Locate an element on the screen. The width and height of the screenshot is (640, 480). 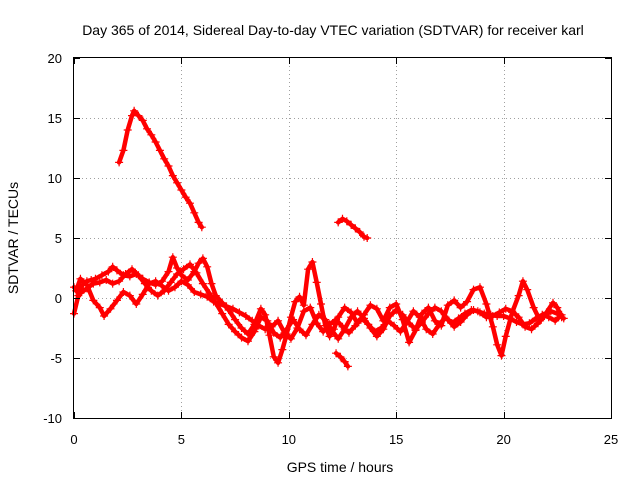
series-trace is located at coordinates (160, 169).